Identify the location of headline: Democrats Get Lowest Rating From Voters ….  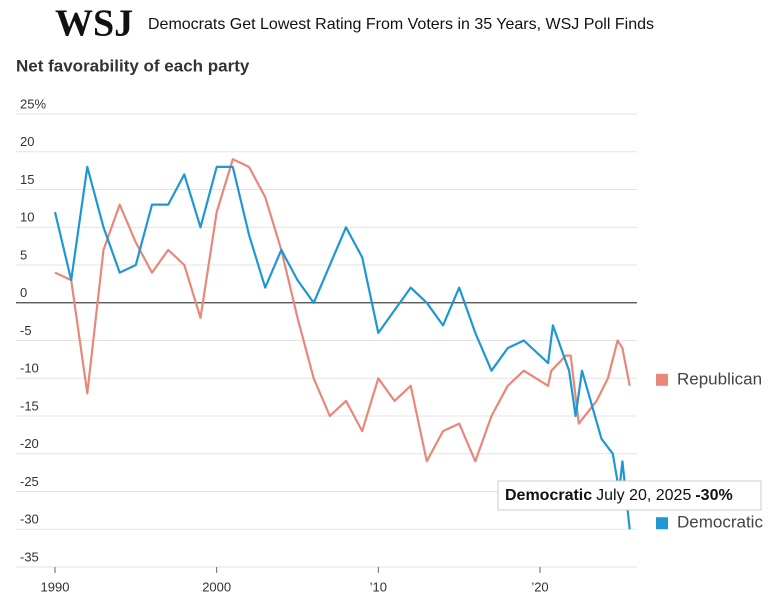
(401, 24).